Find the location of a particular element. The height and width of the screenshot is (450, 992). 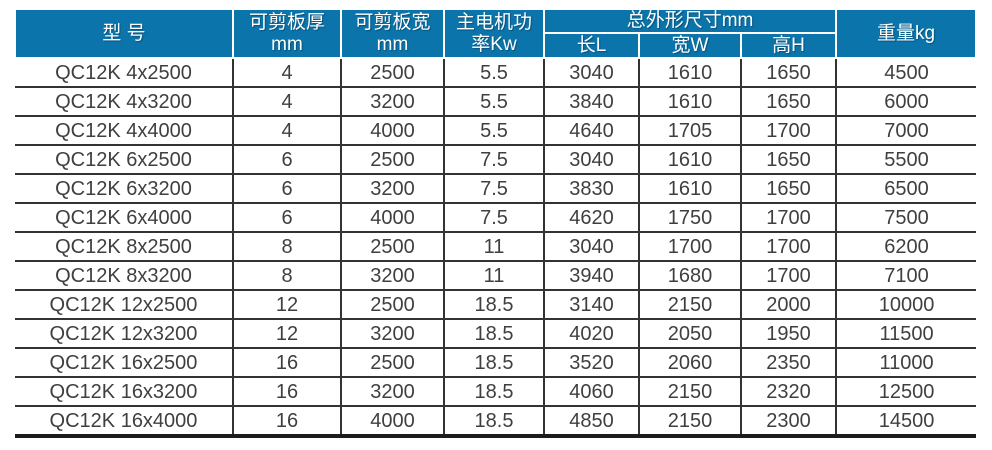

cell-dim-length: 3140 is located at coordinates (591, 304).